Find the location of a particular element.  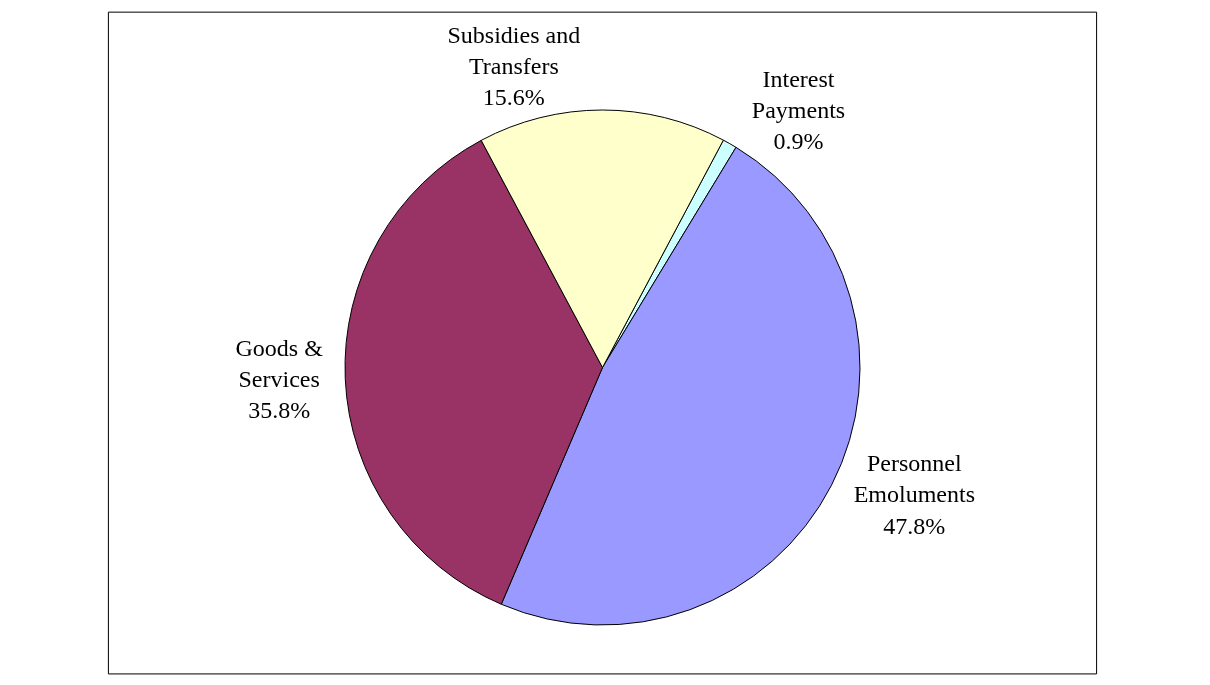

data-label: 47.8% is located at coordinates (914, 525).